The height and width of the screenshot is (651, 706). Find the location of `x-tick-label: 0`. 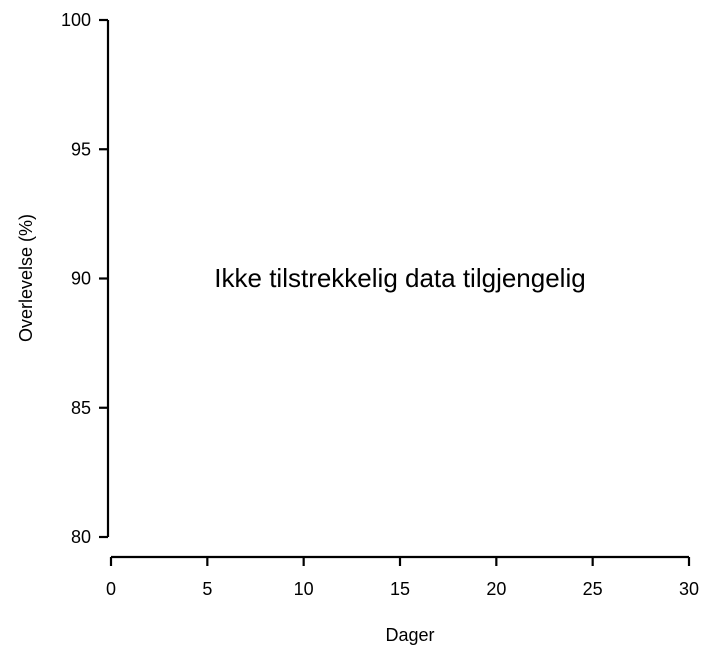

x-tick-label: 0 is located at coordinates (111, 589).